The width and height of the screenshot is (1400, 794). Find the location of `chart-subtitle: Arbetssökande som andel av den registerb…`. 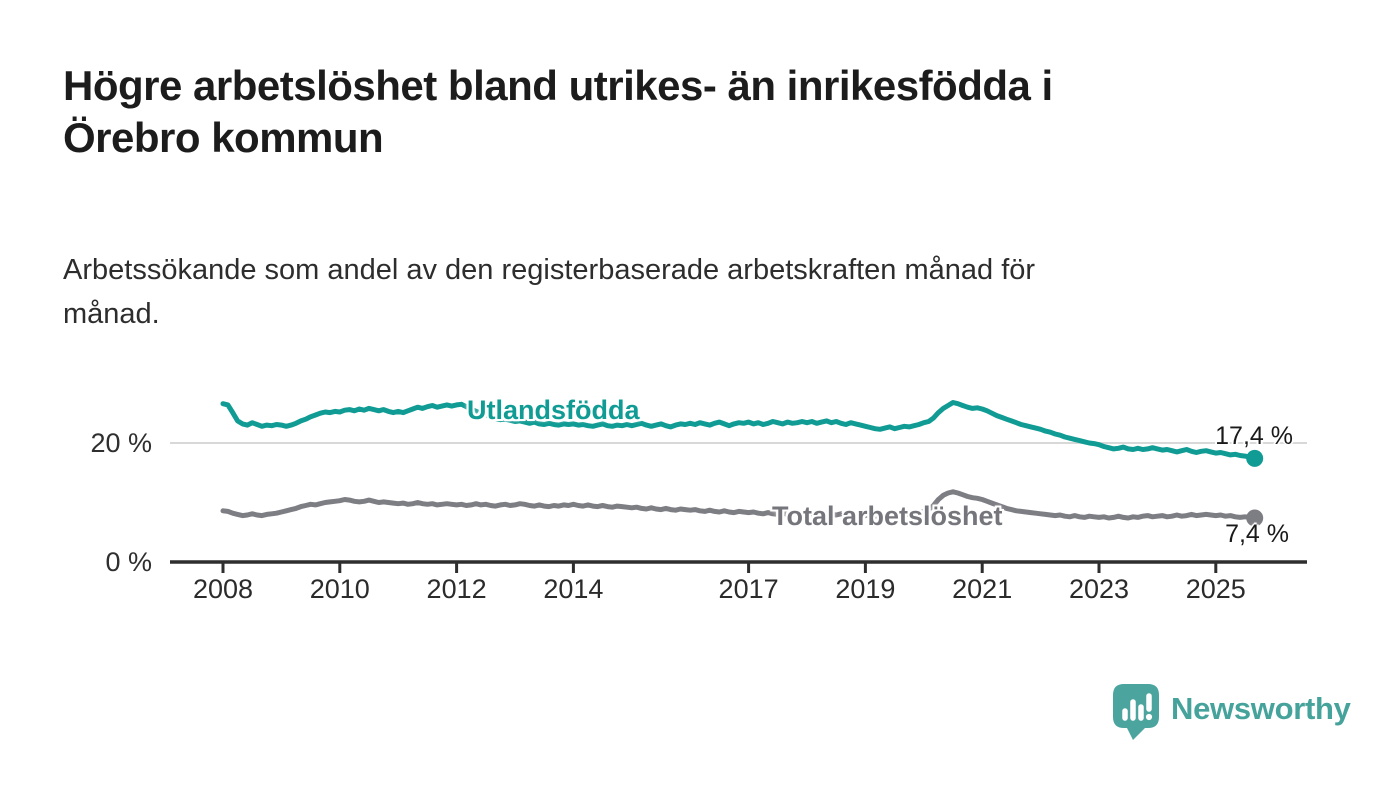

chart-subtitle: Arbetssökande som andel av den registerb… is located at coordinates (668, 292).